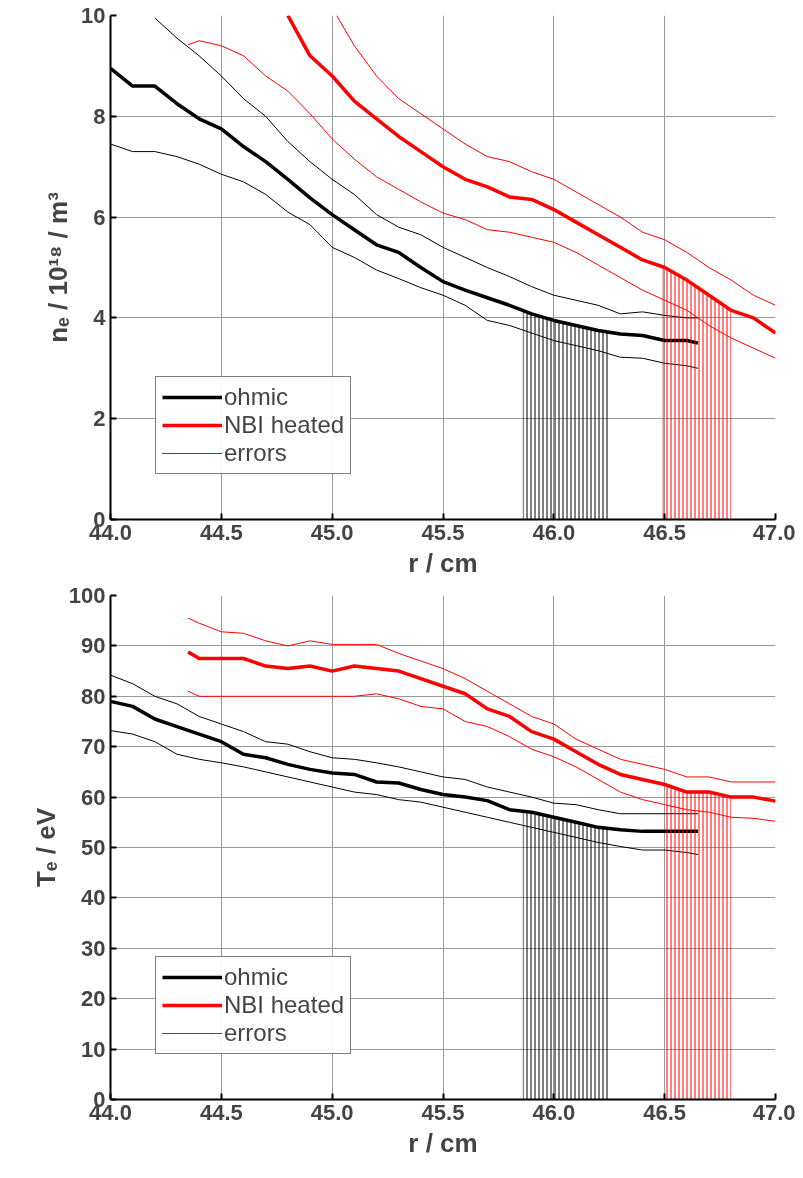 The image size is (803, 1178). What do you see at coordinates (99, 217) in the screenshot?
I see `y-tick-label: 6` at bounding box center [99, 217].